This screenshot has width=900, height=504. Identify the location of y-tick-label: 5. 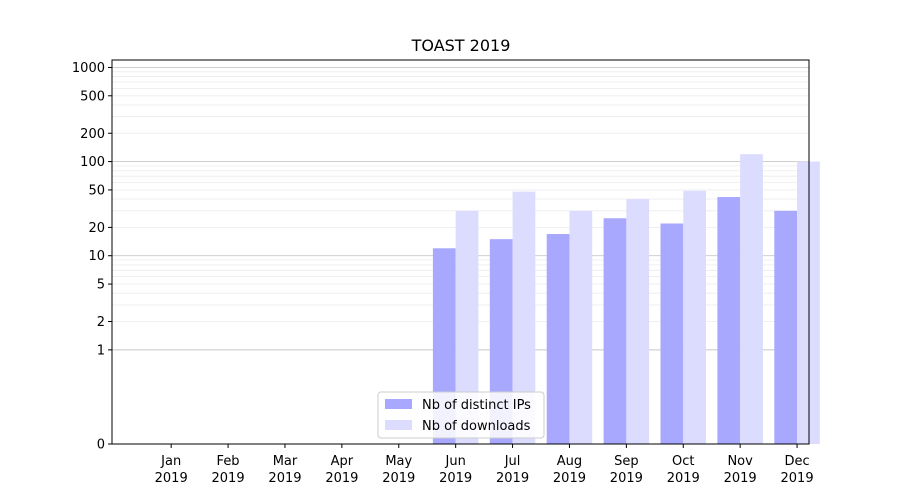
(101, 285).